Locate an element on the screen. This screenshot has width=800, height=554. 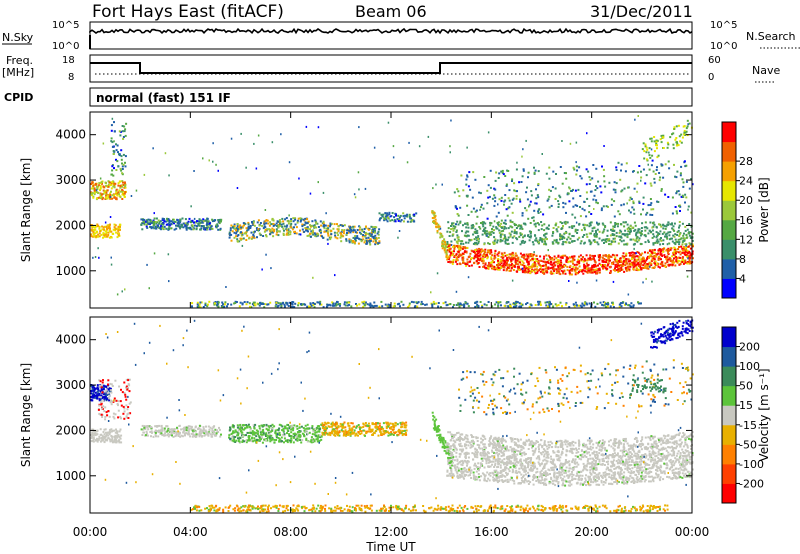
frequency-trace is located at coordinates (391, 68).